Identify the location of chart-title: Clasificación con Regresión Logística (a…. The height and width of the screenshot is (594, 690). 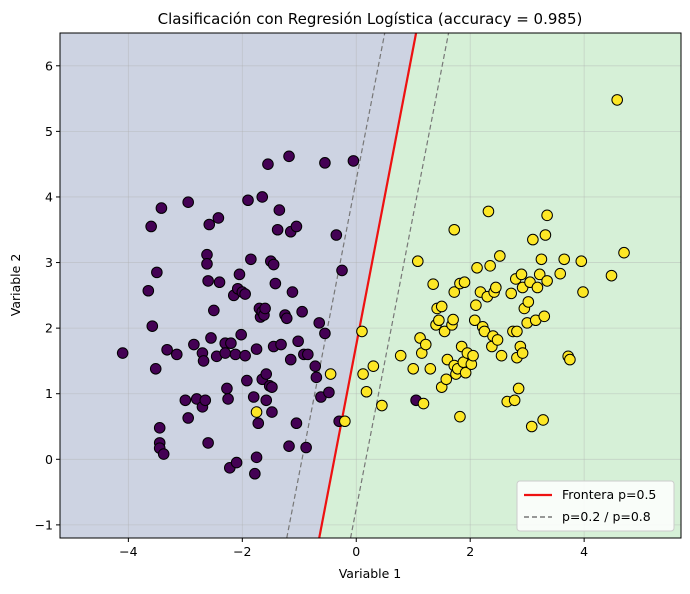
(370, 19).